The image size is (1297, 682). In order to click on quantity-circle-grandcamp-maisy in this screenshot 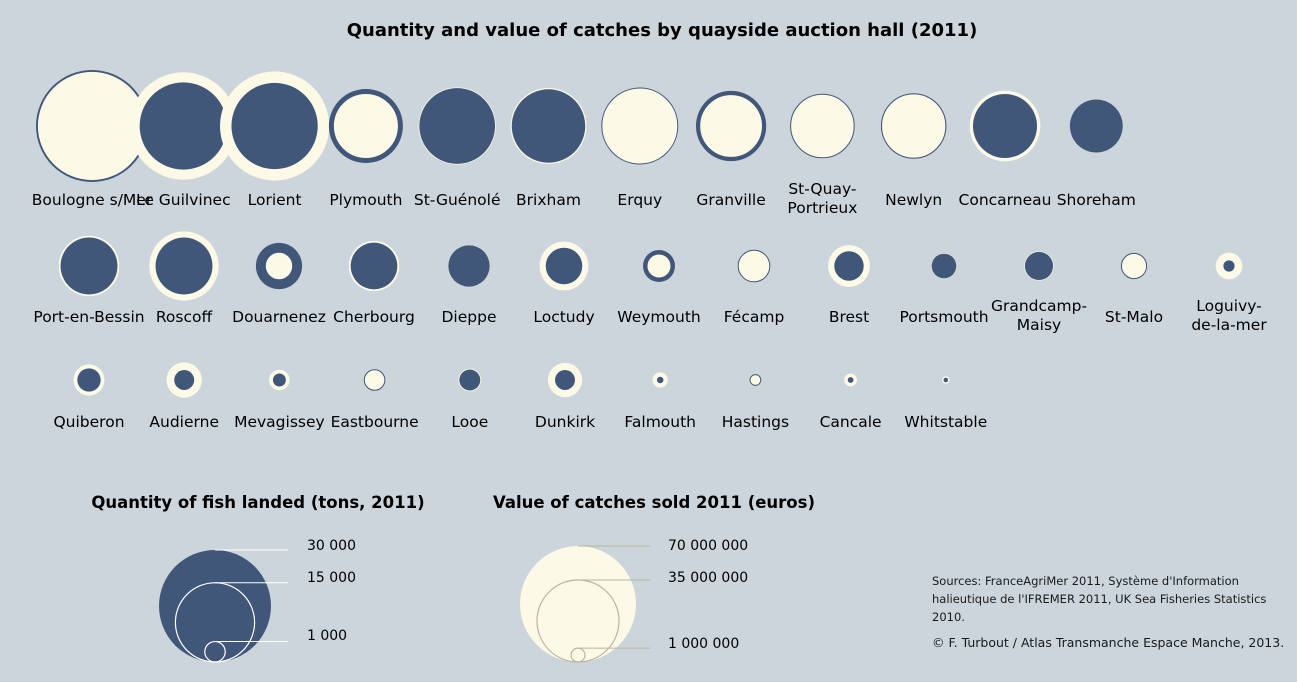, I will do `click(1039, 266)`.